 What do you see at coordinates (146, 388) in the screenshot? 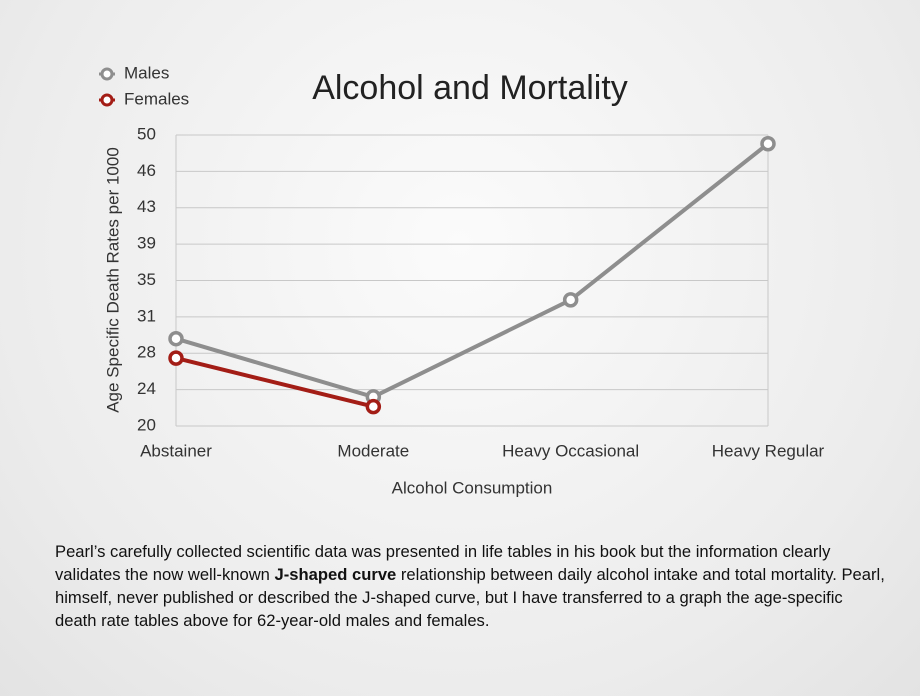
I see `y-tick-label: 24` at bounding box center [146, 388].